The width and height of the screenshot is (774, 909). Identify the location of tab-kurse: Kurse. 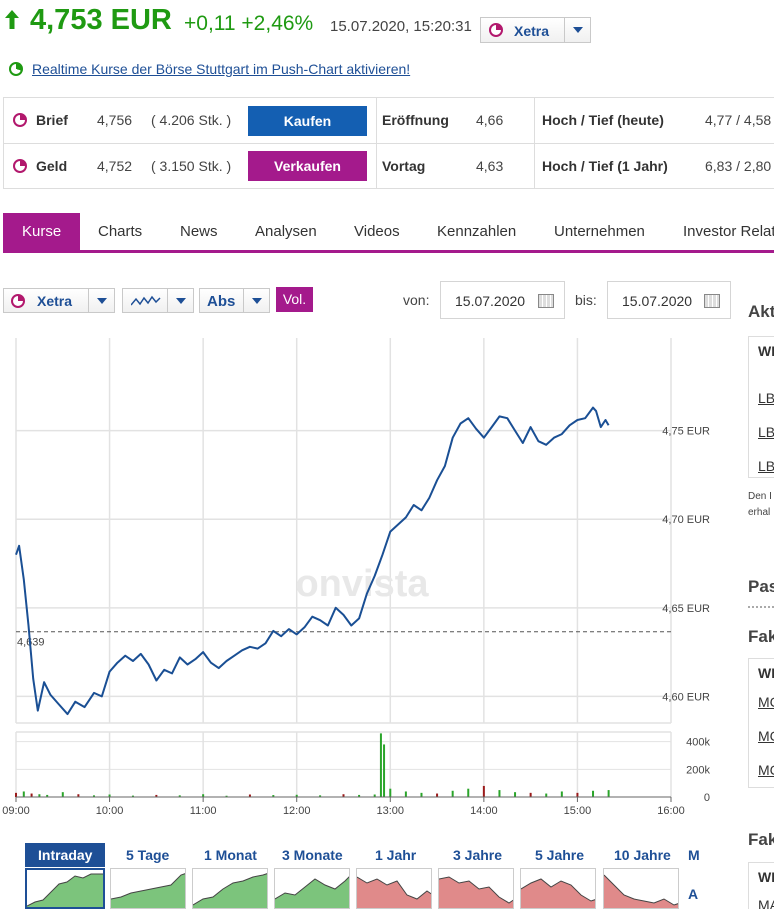
(42, 231).